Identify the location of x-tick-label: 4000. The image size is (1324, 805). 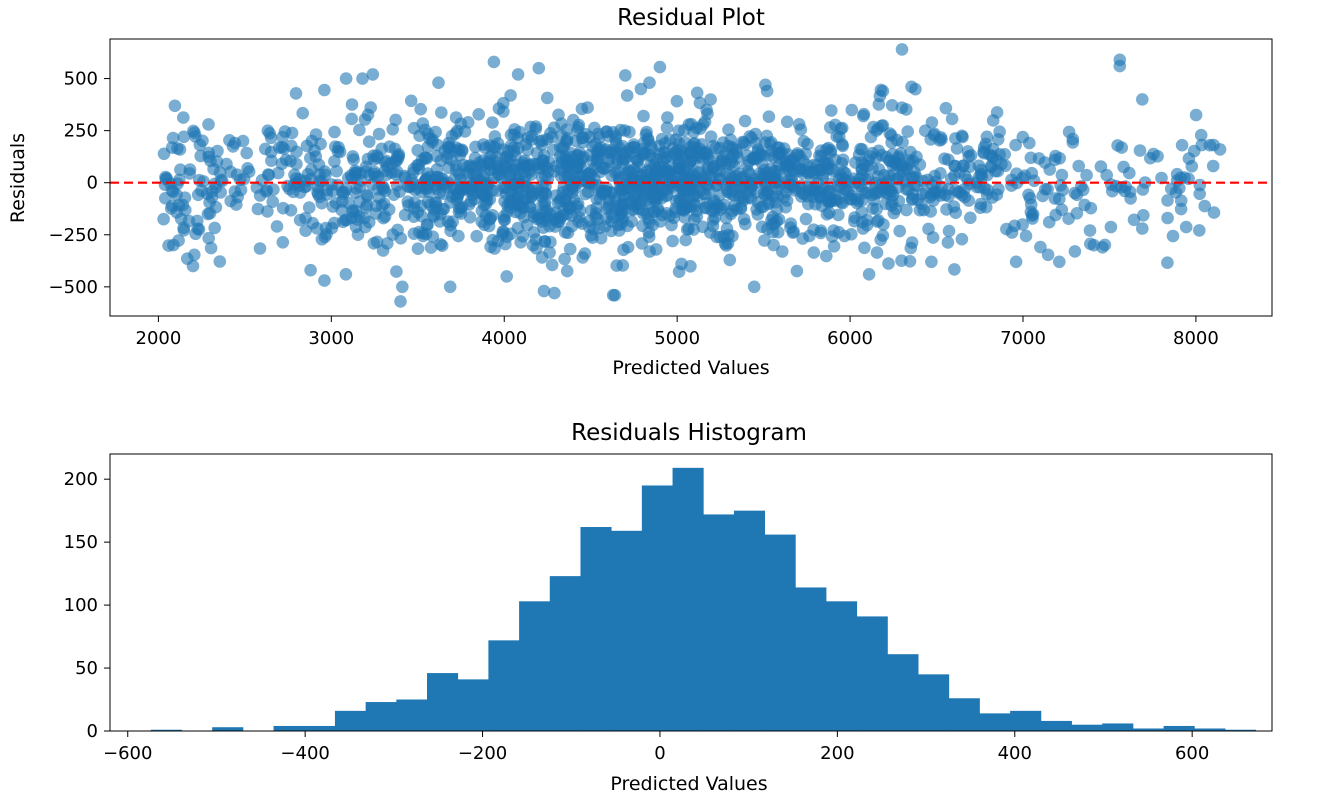
(504, 338).